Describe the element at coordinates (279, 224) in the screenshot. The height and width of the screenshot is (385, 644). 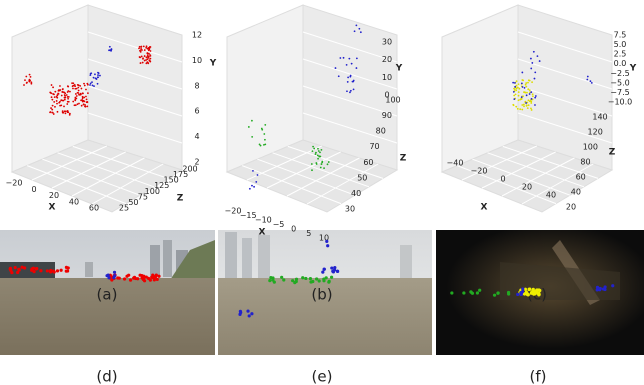
I see `x-tick-label: −5` at that location.